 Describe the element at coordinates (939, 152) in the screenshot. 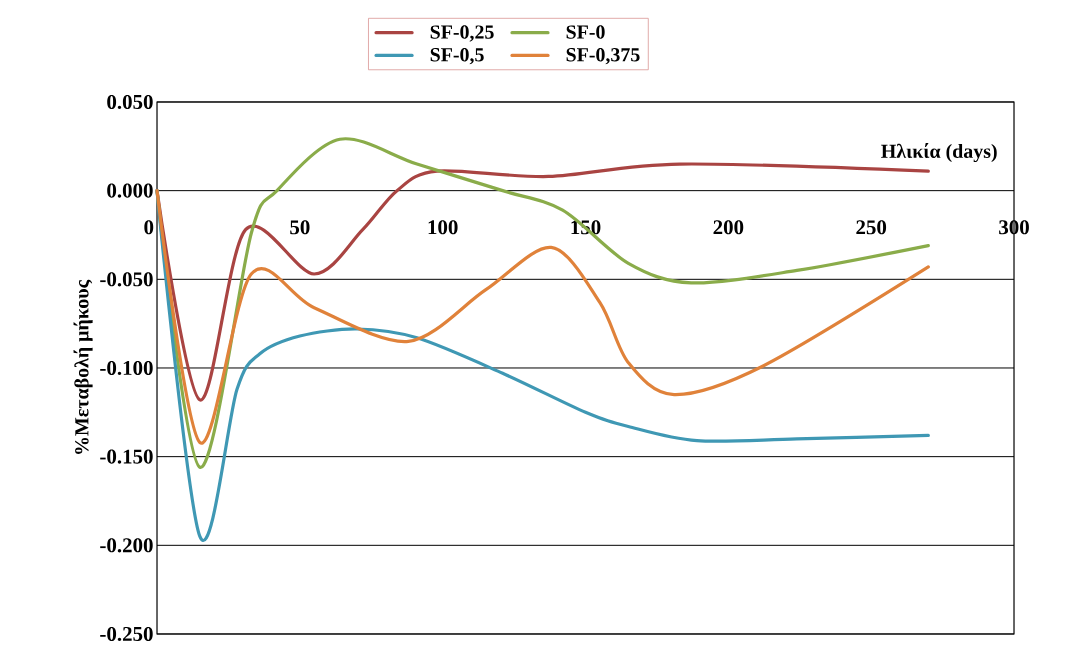

I see `x-axis-title: Ηλικία (days)` at that location.